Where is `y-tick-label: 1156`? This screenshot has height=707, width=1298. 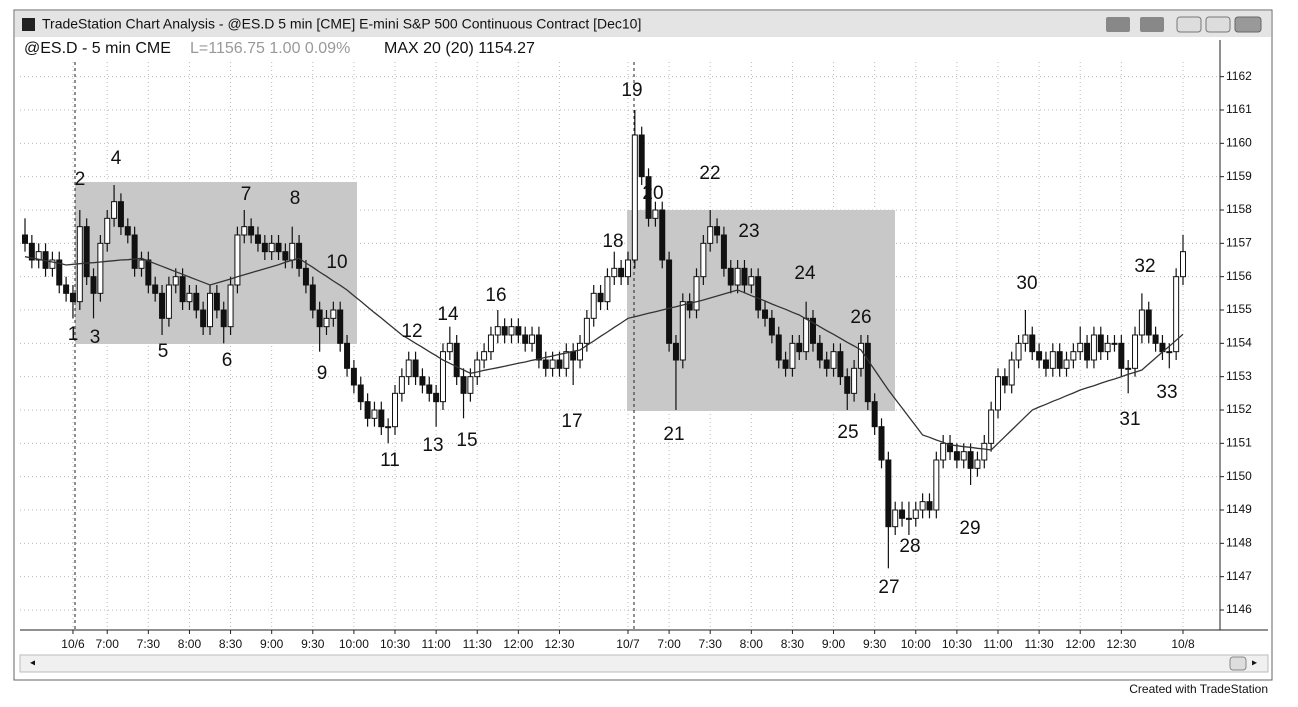 y-tick-label: 1156 is located at coordinates (1239, 276).